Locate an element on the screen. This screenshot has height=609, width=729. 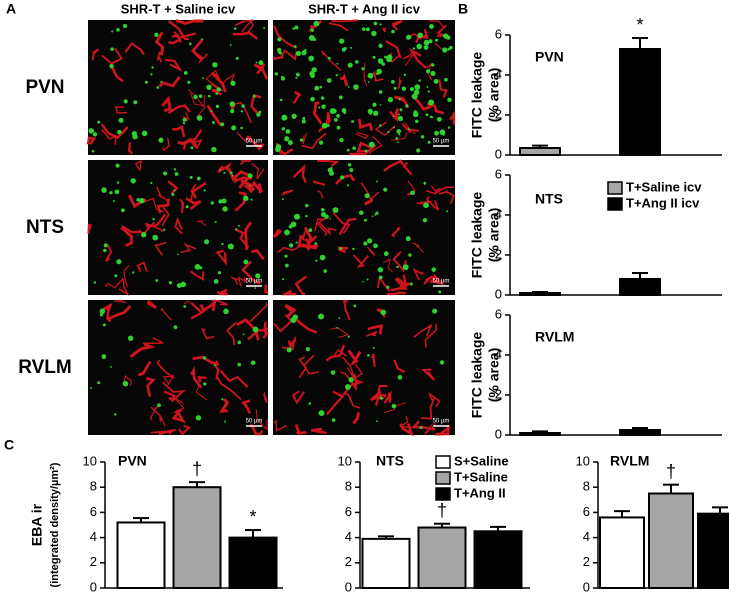
y-tick-label: 4 is located at coordinates (498, 213).